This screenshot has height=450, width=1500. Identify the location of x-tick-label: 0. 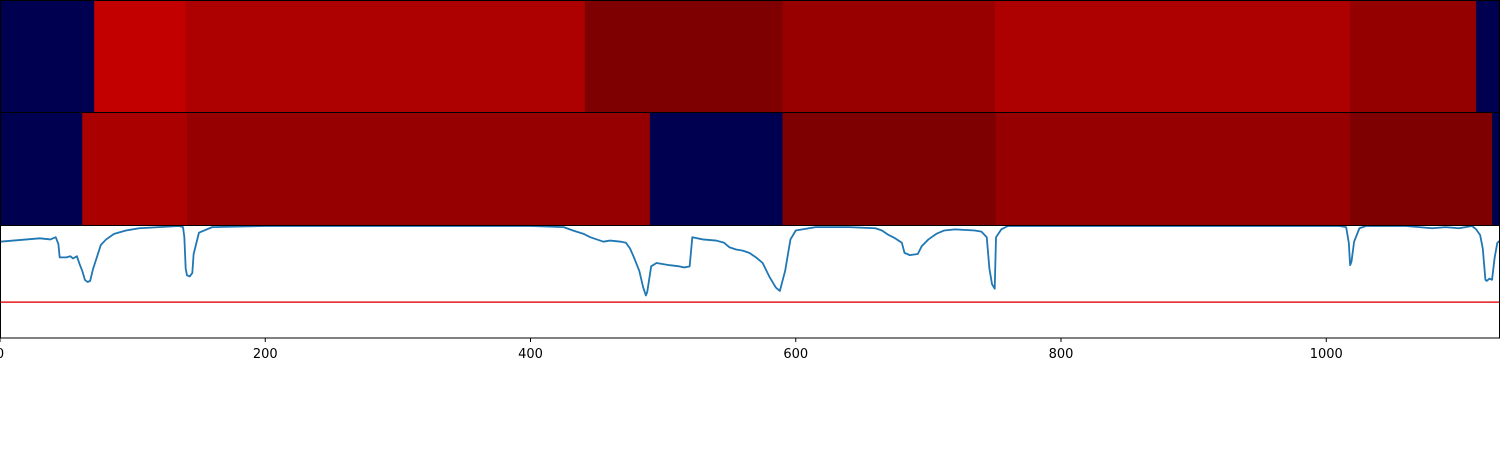
(2, 354).